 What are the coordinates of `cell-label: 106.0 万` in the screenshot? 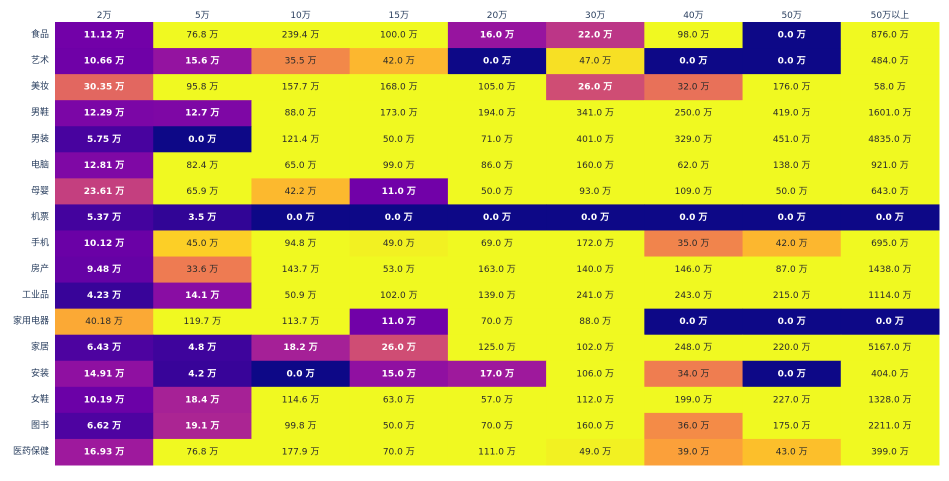 It's located at (595, 374).